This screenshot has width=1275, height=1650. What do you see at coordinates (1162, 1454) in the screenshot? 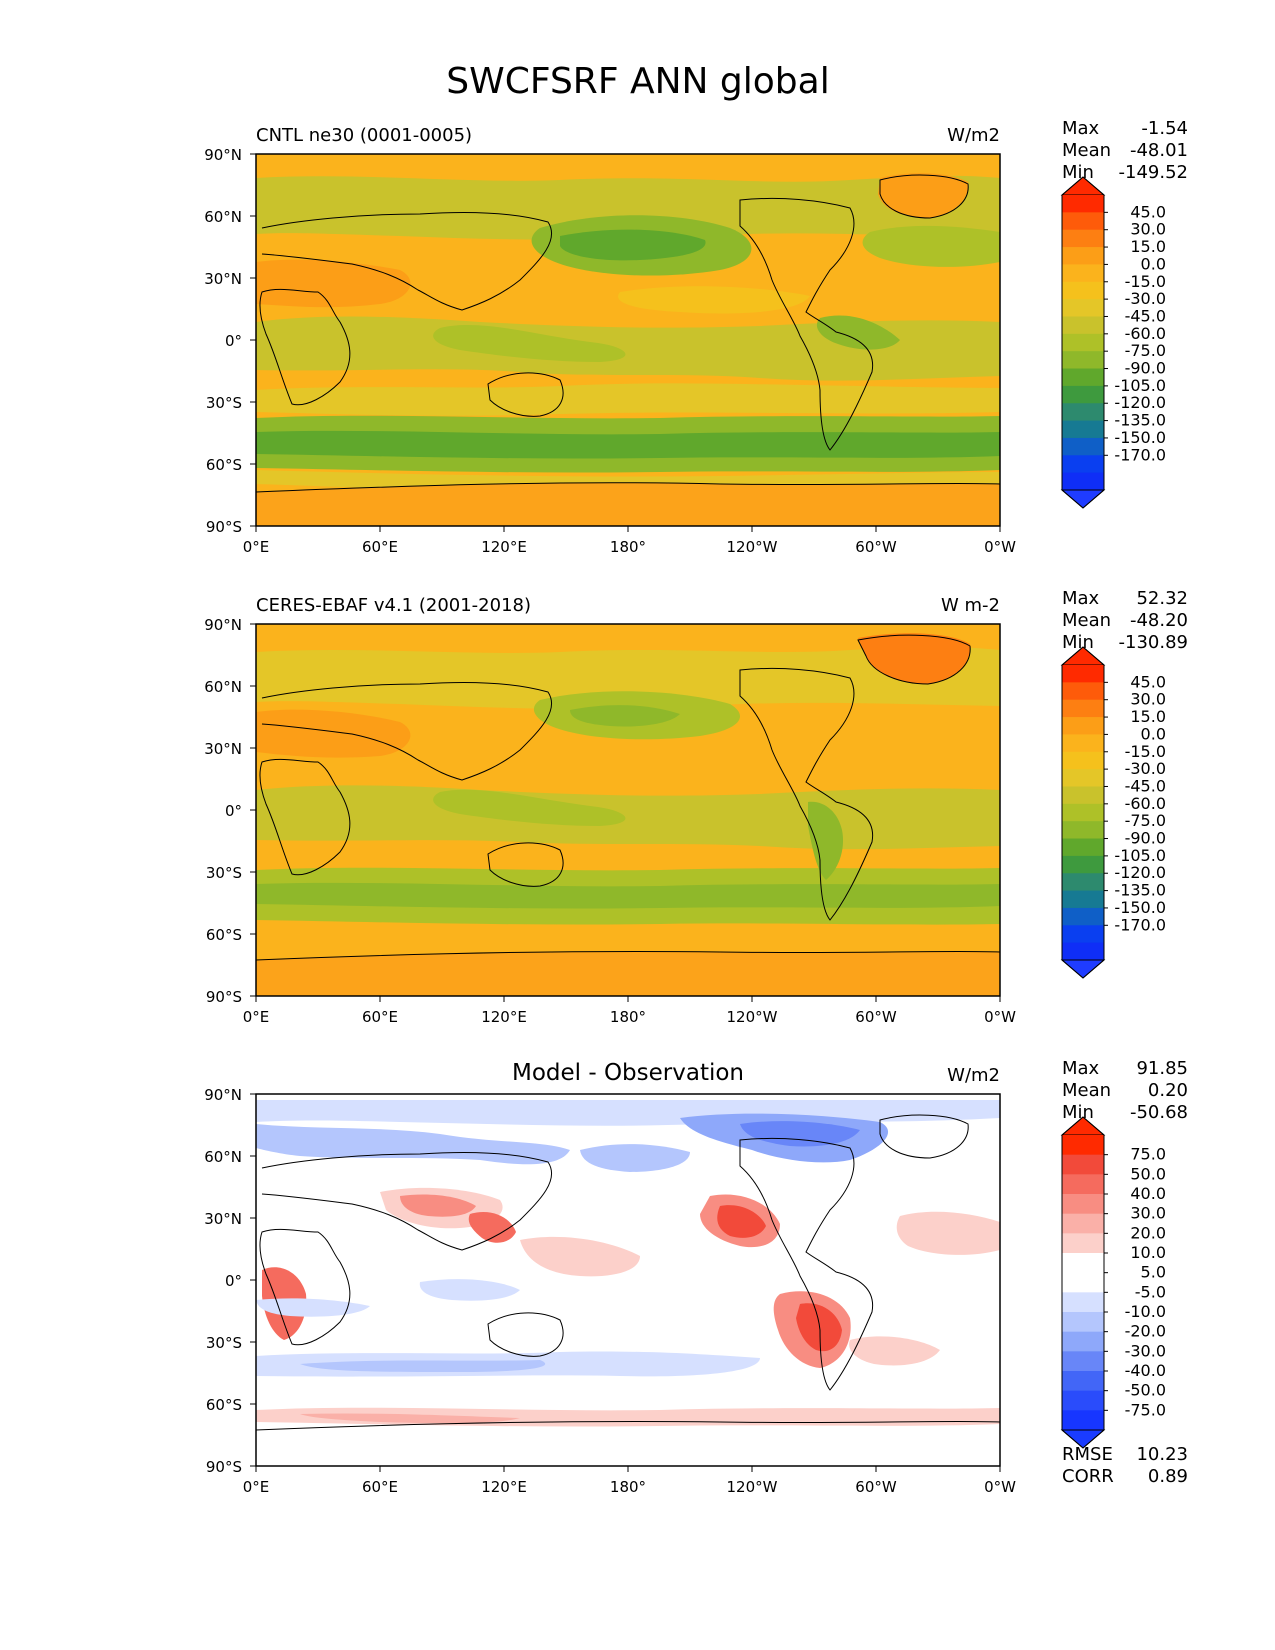
I see `stat-value-rmse: 10.23` at bounding box center [1162, 1454].